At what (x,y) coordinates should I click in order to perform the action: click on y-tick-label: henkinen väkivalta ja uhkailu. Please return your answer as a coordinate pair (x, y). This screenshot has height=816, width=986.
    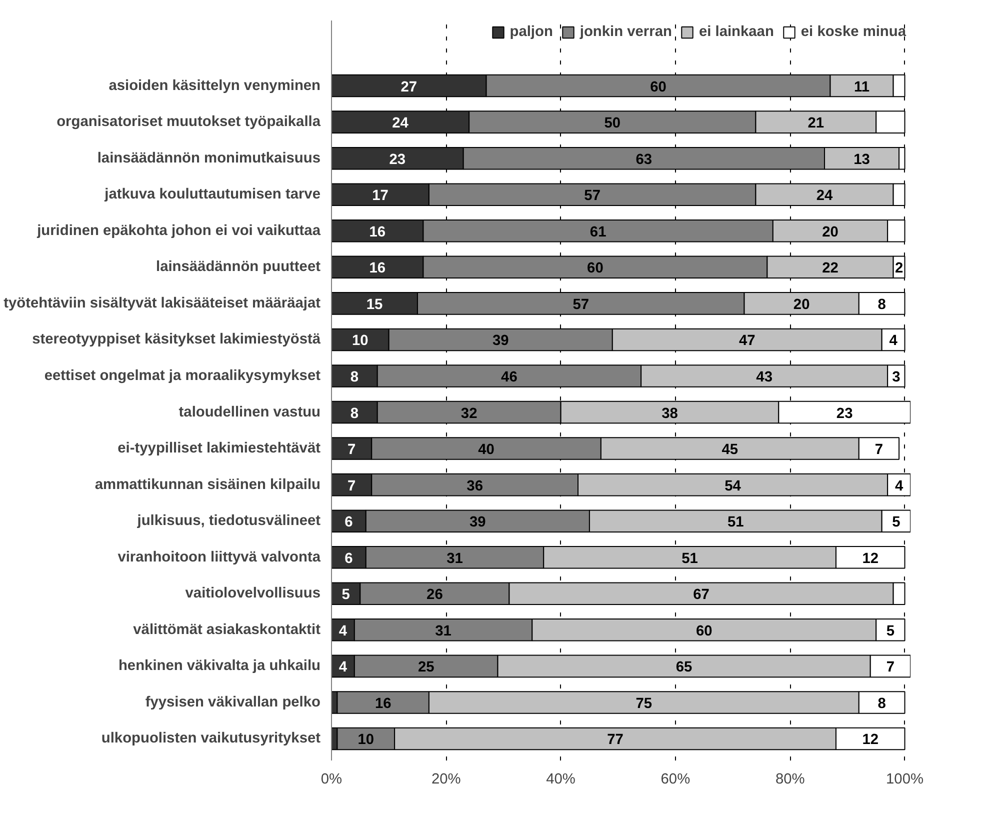
    Looking at the image, I should click on (219, 666).